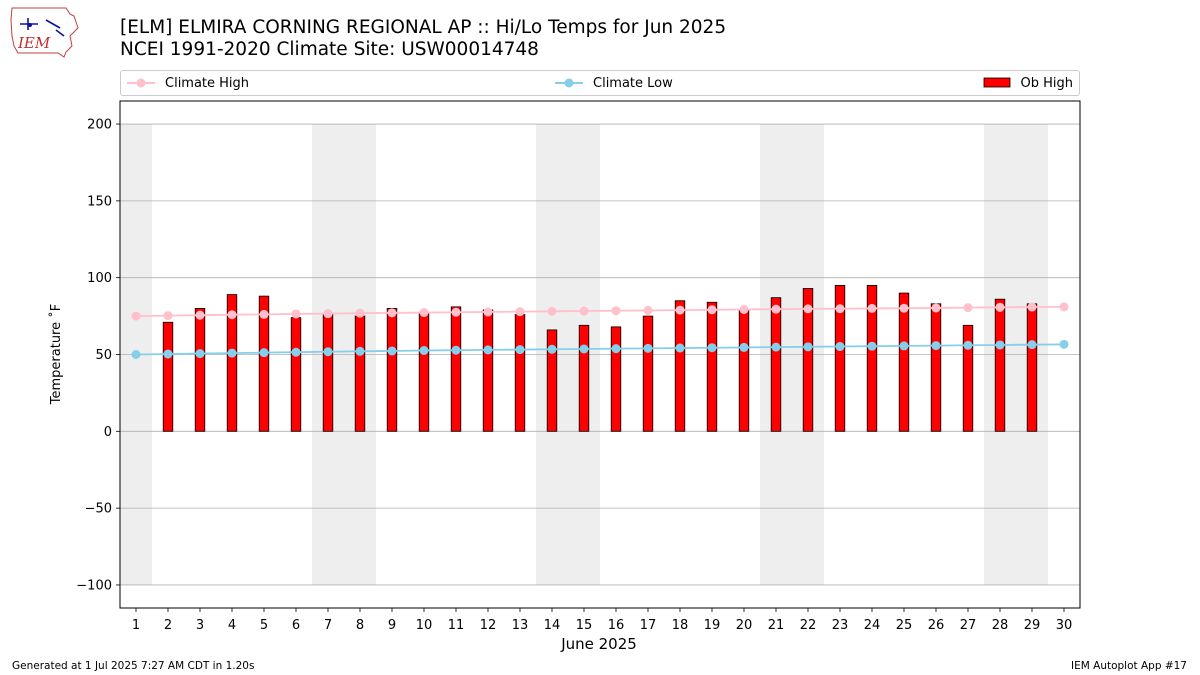 The width and height of the screenshot is (1200, 675). What do you see at coordinates (99, 278) in the screenshot?
I see `y-tick-label: 100` at bounding box center [99, 278].